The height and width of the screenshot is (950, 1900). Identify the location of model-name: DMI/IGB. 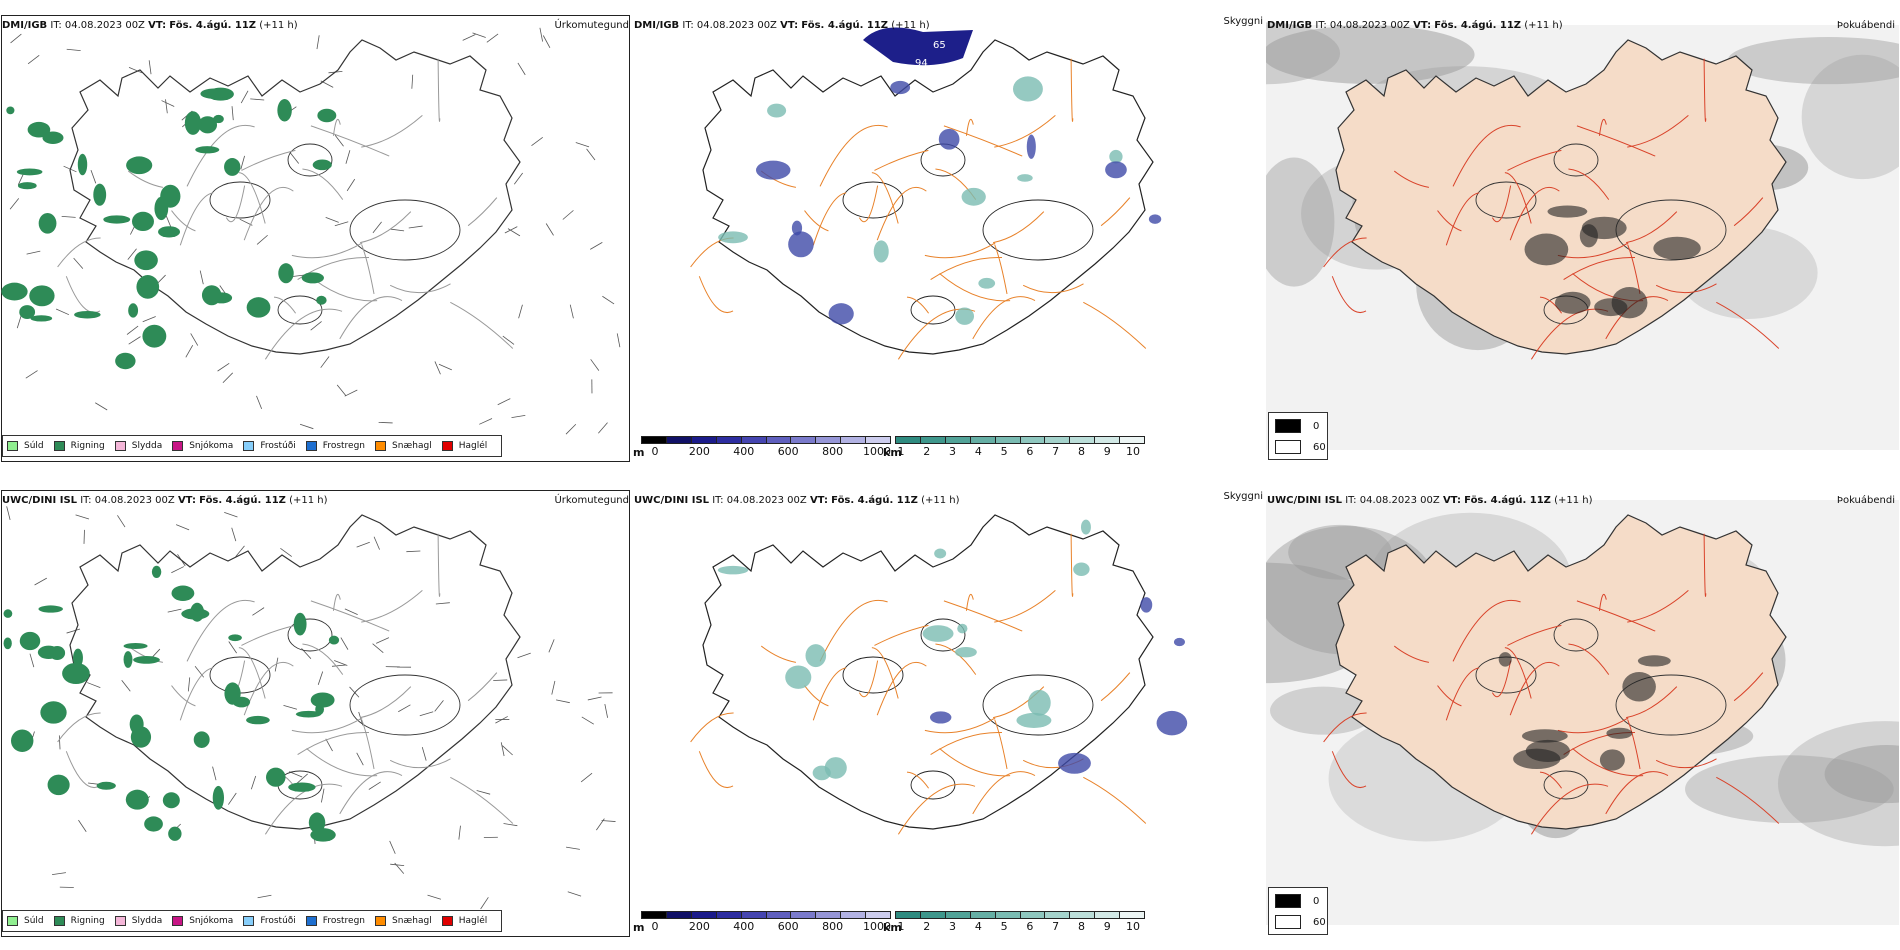
(1290, 25).